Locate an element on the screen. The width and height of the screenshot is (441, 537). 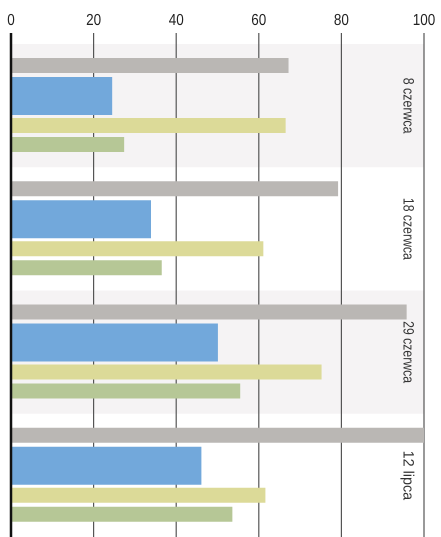
x-tick-label: 20 is located at coordinates (95, 20).